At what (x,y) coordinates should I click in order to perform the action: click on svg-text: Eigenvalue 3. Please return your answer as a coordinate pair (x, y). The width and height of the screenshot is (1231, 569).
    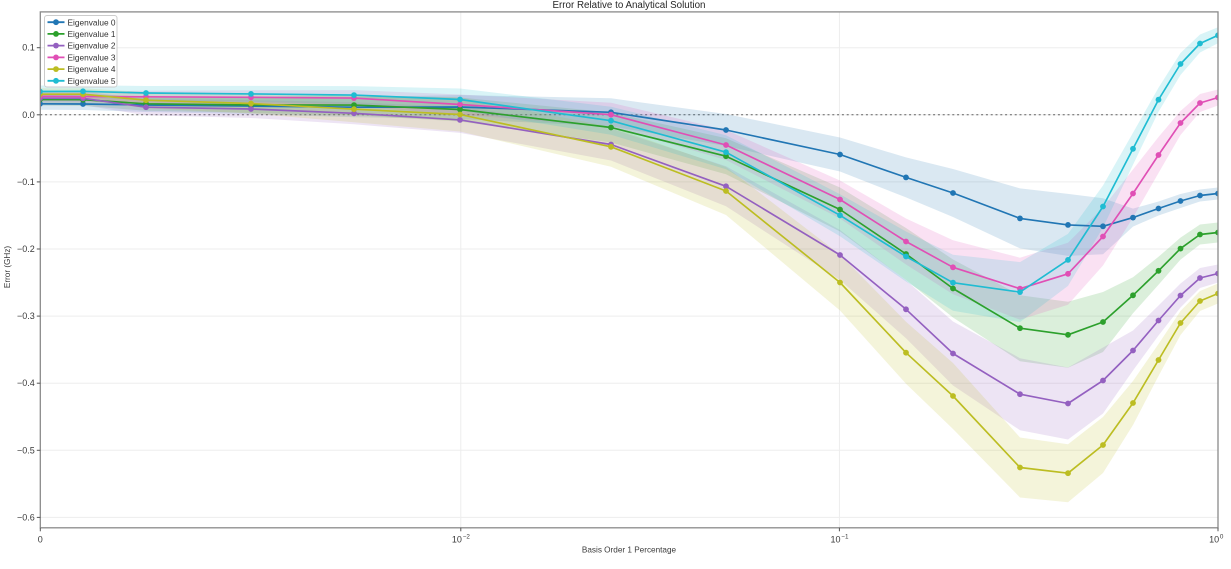
    Looking at the image, I should click on (92, 58).